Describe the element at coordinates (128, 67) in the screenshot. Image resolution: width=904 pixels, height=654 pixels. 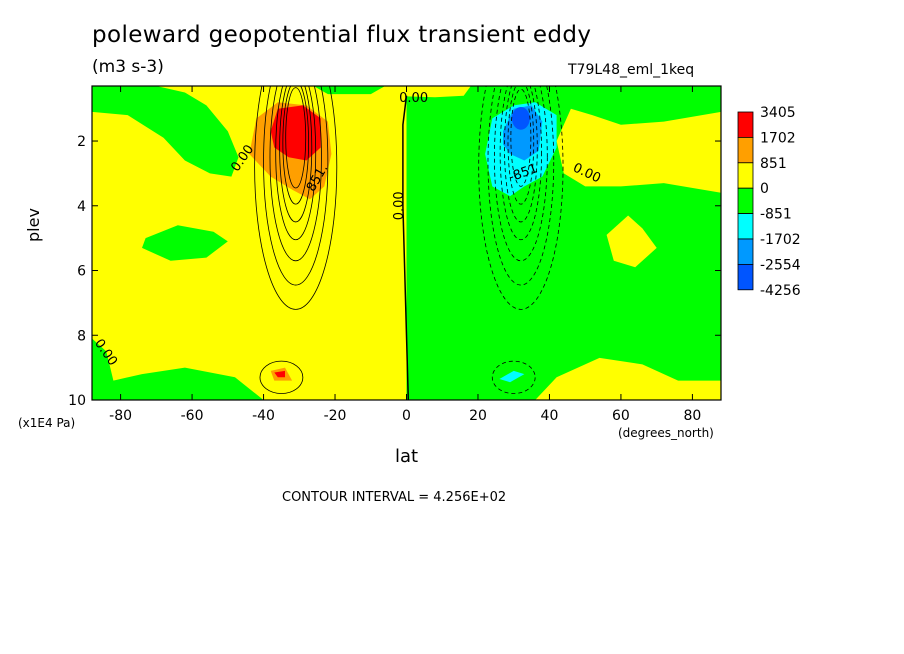
I see `chart-units: (m3 s-3)` at that location.